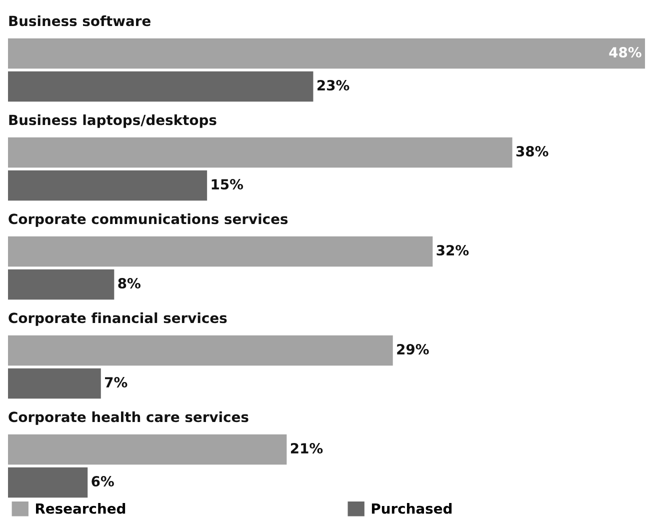 This screenshot has height=529, width=650. I want to click on y-tick-label: Corporate health care services, so click(128, 418).